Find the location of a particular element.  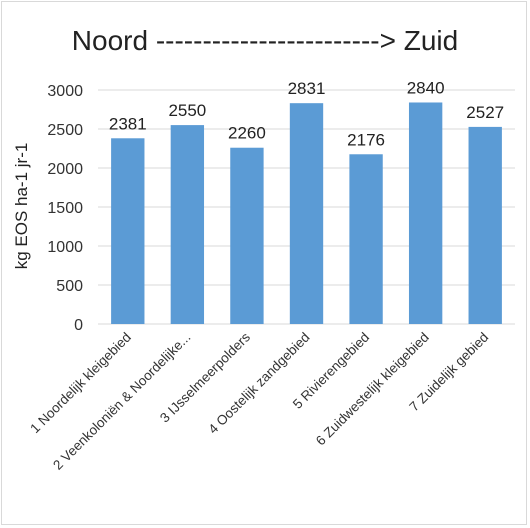

data-label: 2550 is located at coordinates (187, 110).